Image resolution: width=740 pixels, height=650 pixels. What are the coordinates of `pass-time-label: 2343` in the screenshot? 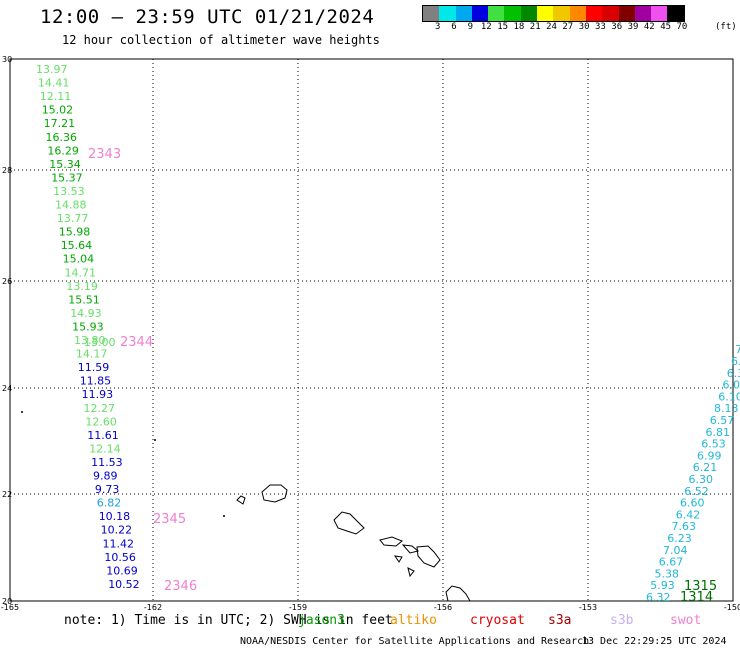 It's located at (104, 154).